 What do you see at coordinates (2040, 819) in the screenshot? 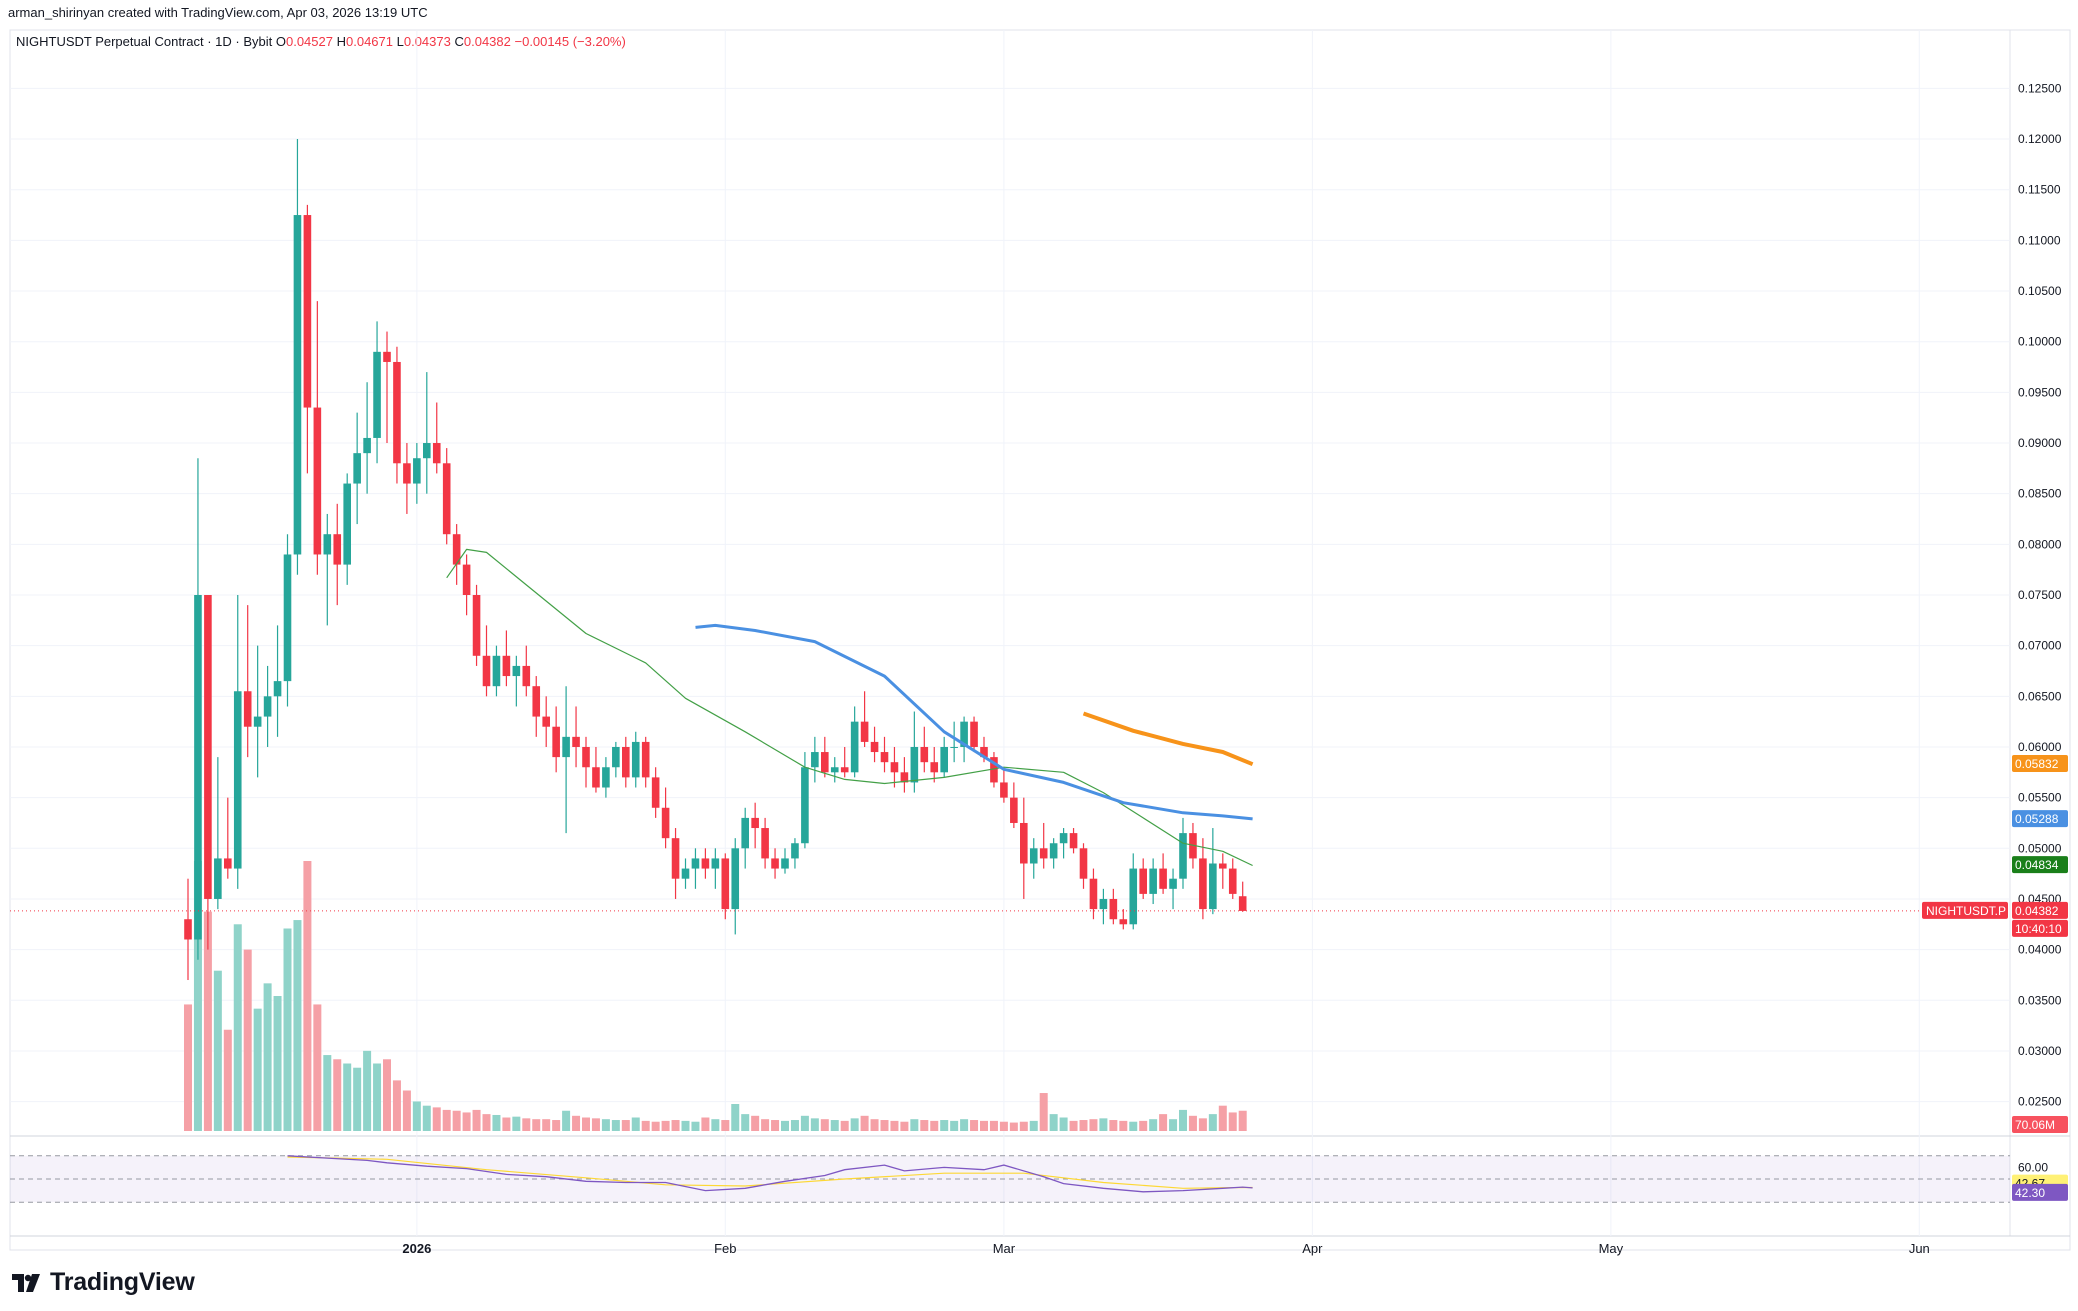
I see `ma50-badge-bg` at bounding box center [2040, 819].